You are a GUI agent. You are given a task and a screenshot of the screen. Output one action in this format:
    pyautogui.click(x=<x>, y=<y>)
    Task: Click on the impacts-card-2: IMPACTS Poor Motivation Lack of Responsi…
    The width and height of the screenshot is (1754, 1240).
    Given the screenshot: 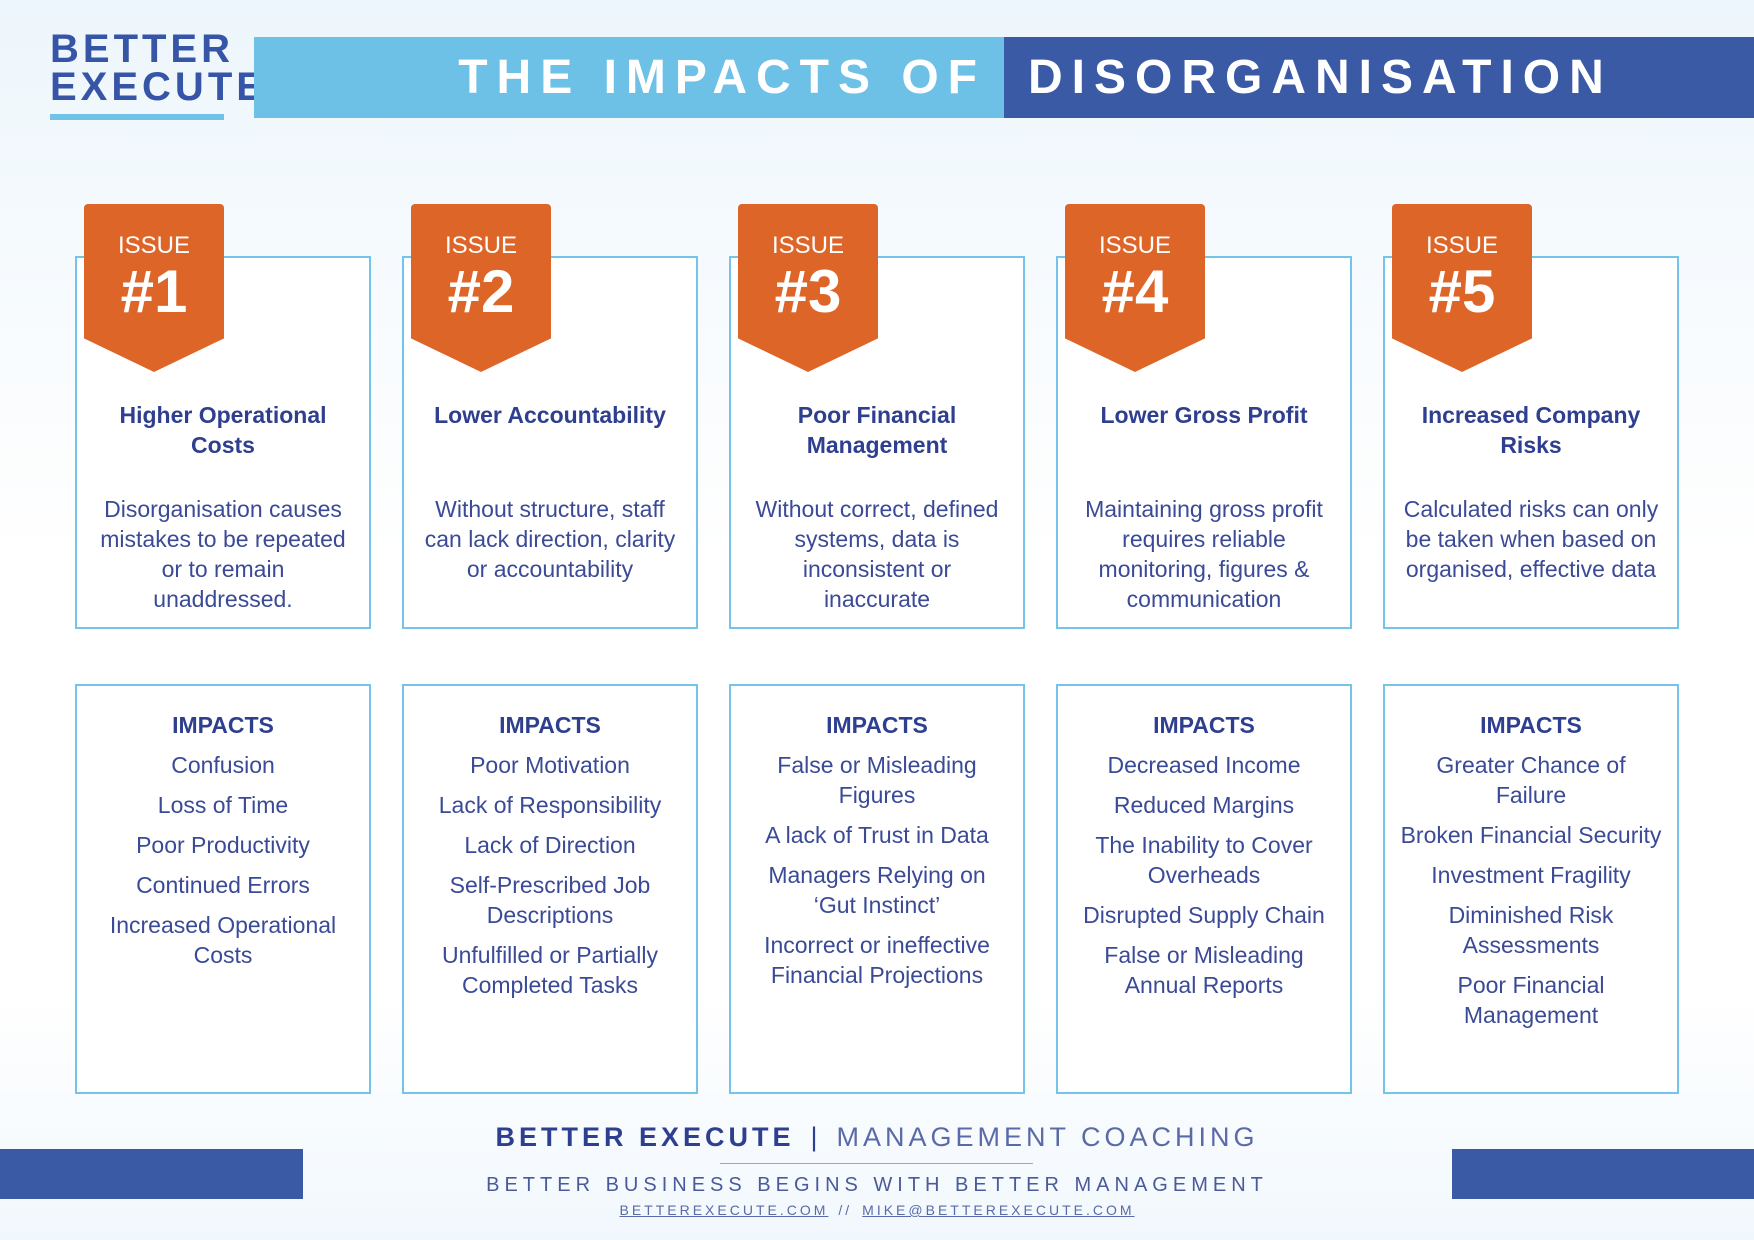 What is the action you would take?
    pyautogui.click(x=550, y=889)
    